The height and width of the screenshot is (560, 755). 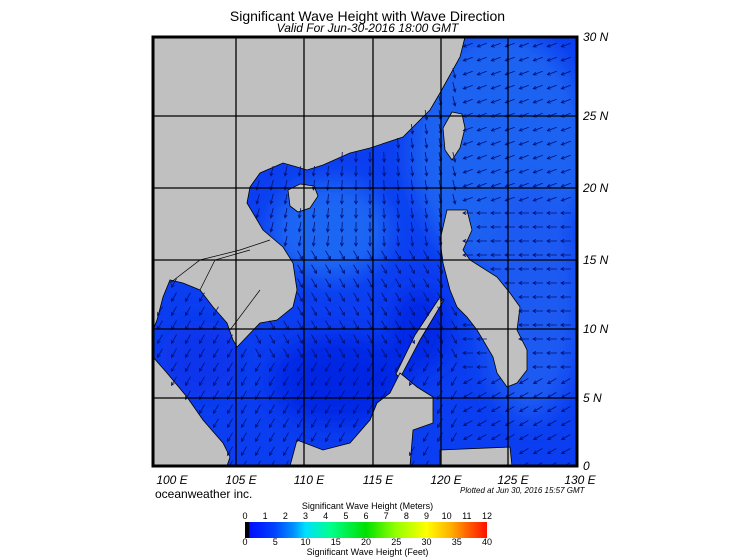 I want to click on colorbar, so click(x=366, y=530).